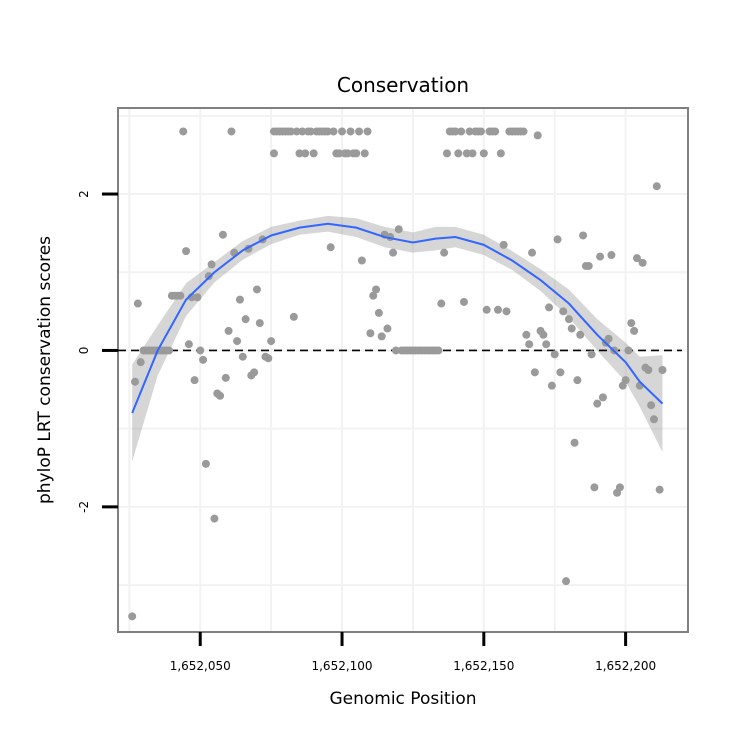 Image resolution: width=750 pixels, height=750 pixels. I want to click on chart-title: Conservation, so click(403, 85).